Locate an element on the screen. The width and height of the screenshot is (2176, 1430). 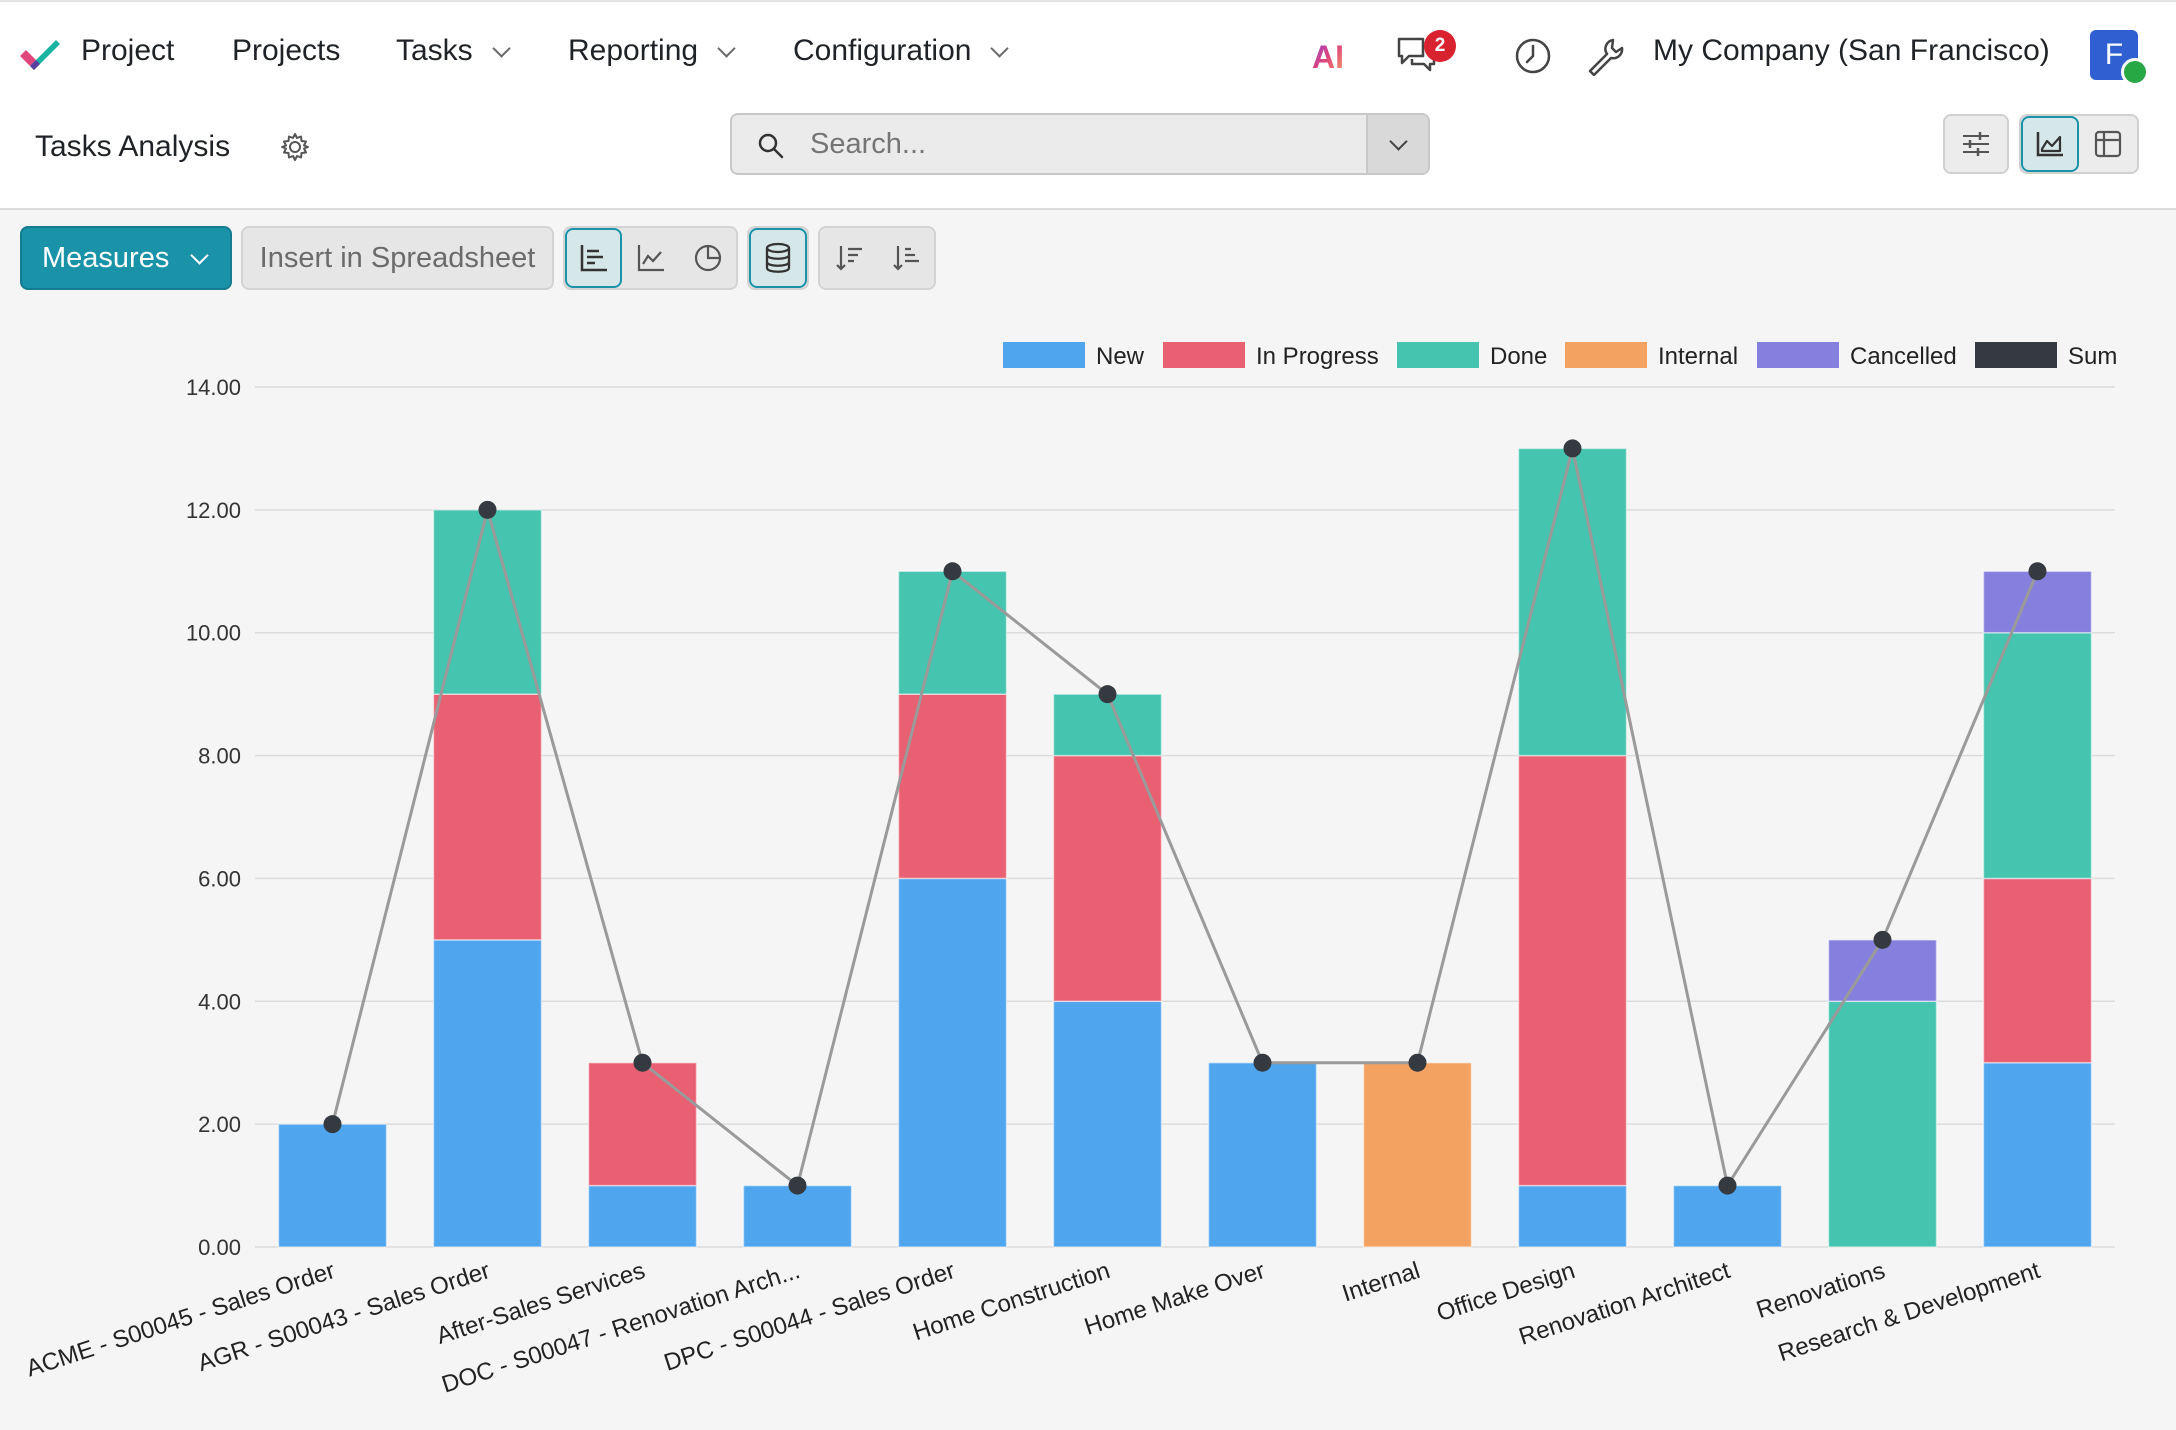
insert-spreadsheet-button: Insert in Spreadsheet is located at coordinates (397, 258).